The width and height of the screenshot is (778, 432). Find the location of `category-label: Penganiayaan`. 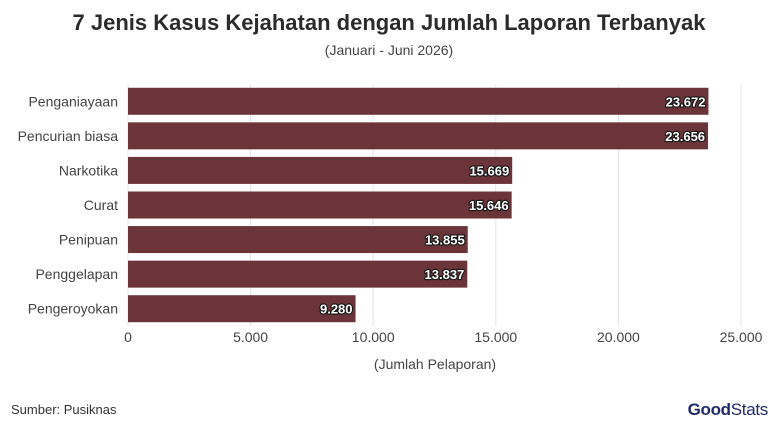

category-label: Penganiayaan is located at coordinates (73, 101).